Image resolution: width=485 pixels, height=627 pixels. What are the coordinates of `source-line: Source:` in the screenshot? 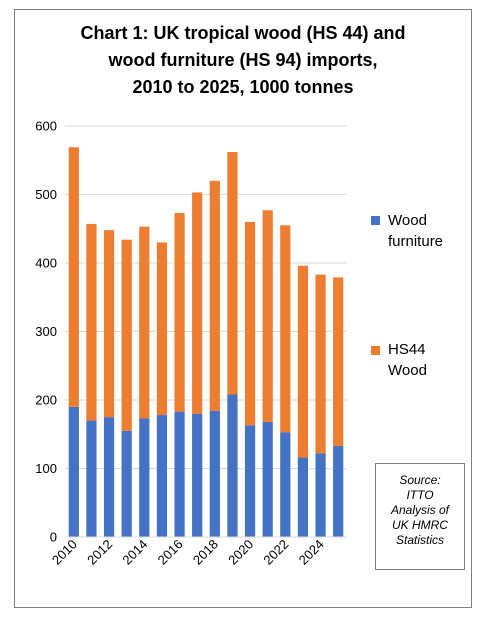 It's located at (420, 480).